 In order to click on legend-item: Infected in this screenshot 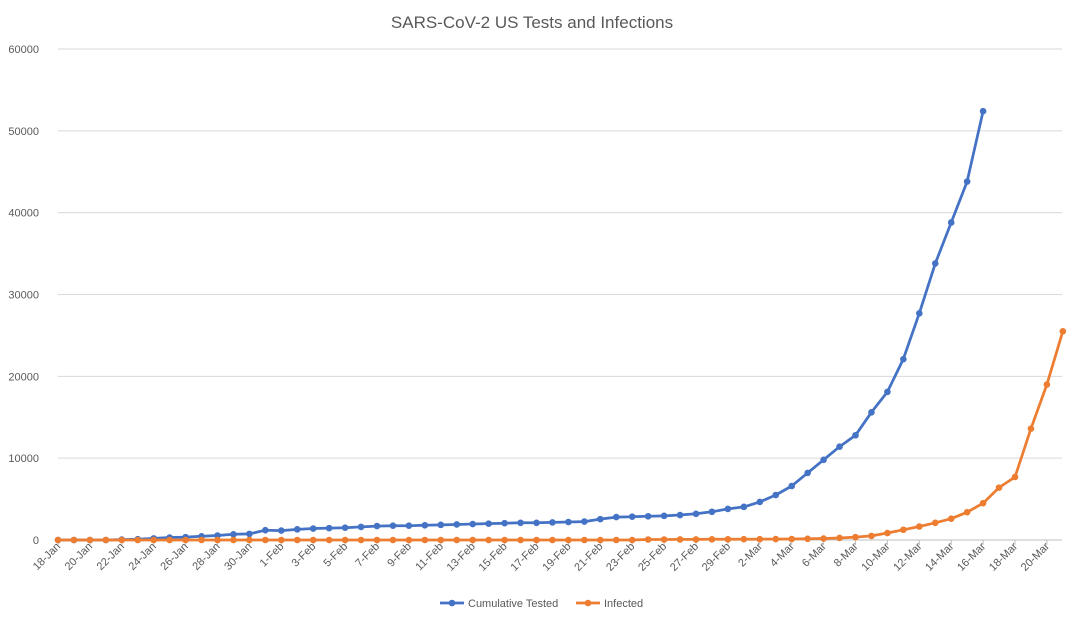, I will do `click(609, 604)`.